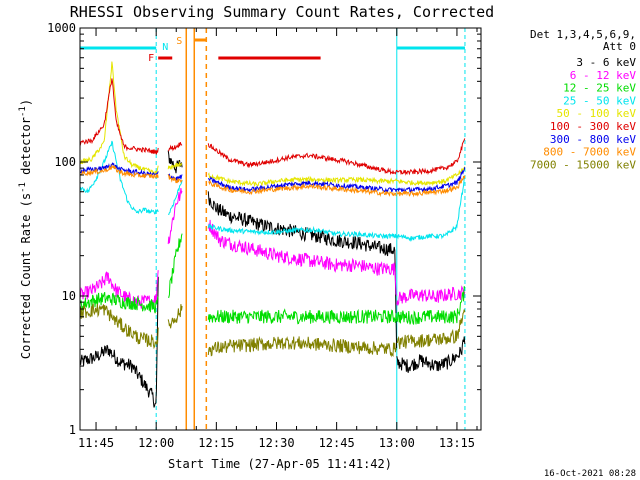 This screenshot has width=640, height=480. What do you see at coordinates (457, 443) in the screenshot?
I see `x-tick-label: 13:15` at bounding box center [457, 443].